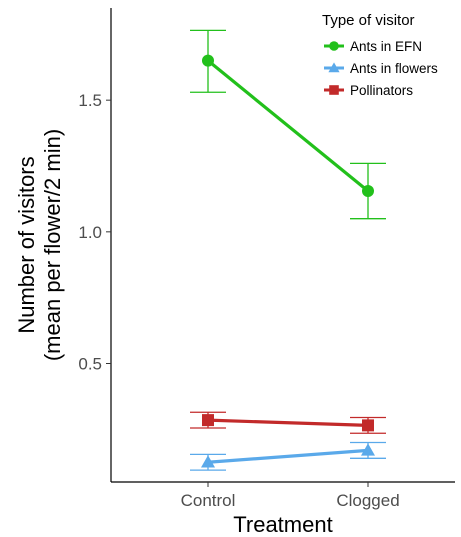  Describe the element at coordinates (282, 524) in the screenshot. I see `x-axis-title: Treatment` at that location.